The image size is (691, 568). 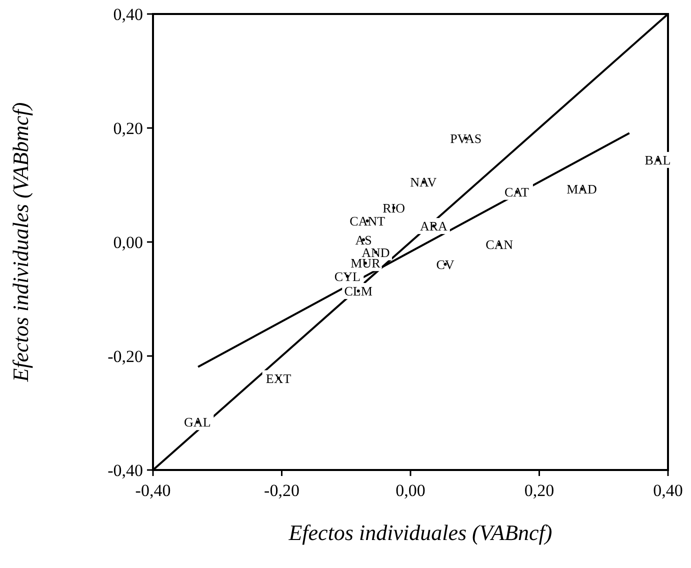 I want to click on y-tick-label: -0,40, so click(x=125, y=470).